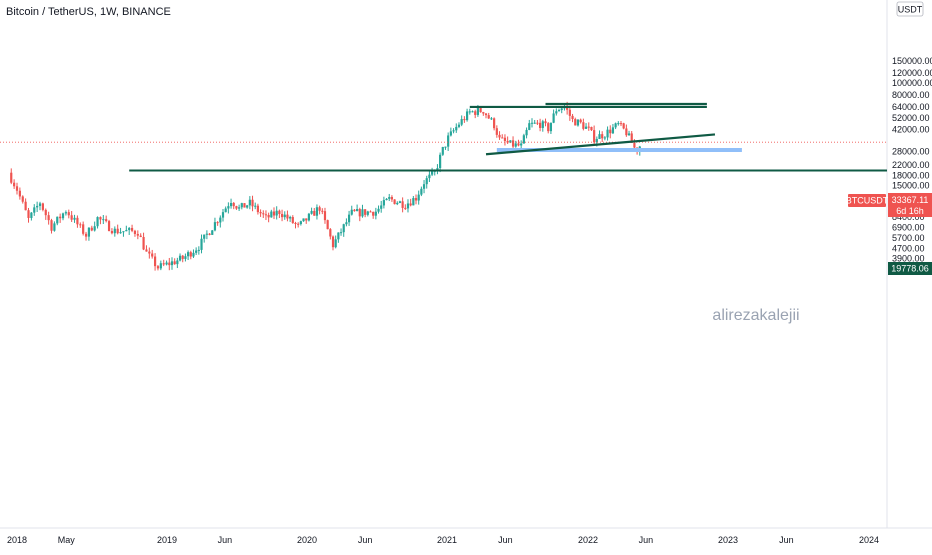 The image size is (932, 555). Describe the element at coordinates (910, 200) in the screenshot. I see `price-tag-value: 33367.11` at that location.